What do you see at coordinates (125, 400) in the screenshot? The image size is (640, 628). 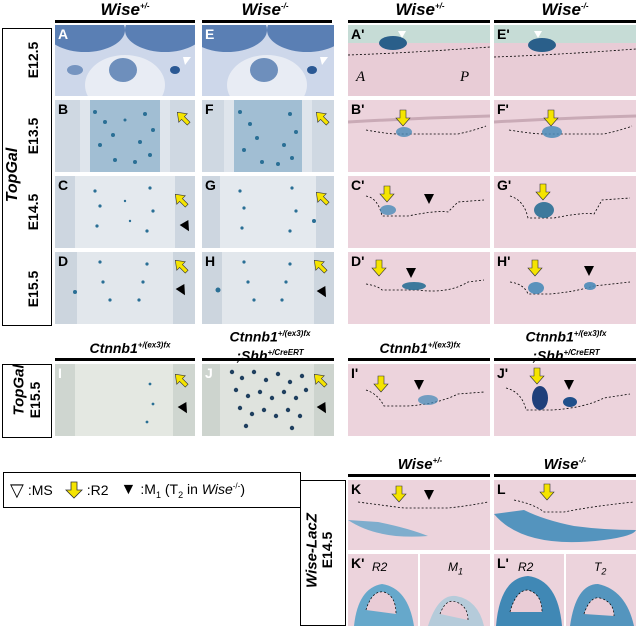 I see `panel-I: I` at bounding box center [125, 400].